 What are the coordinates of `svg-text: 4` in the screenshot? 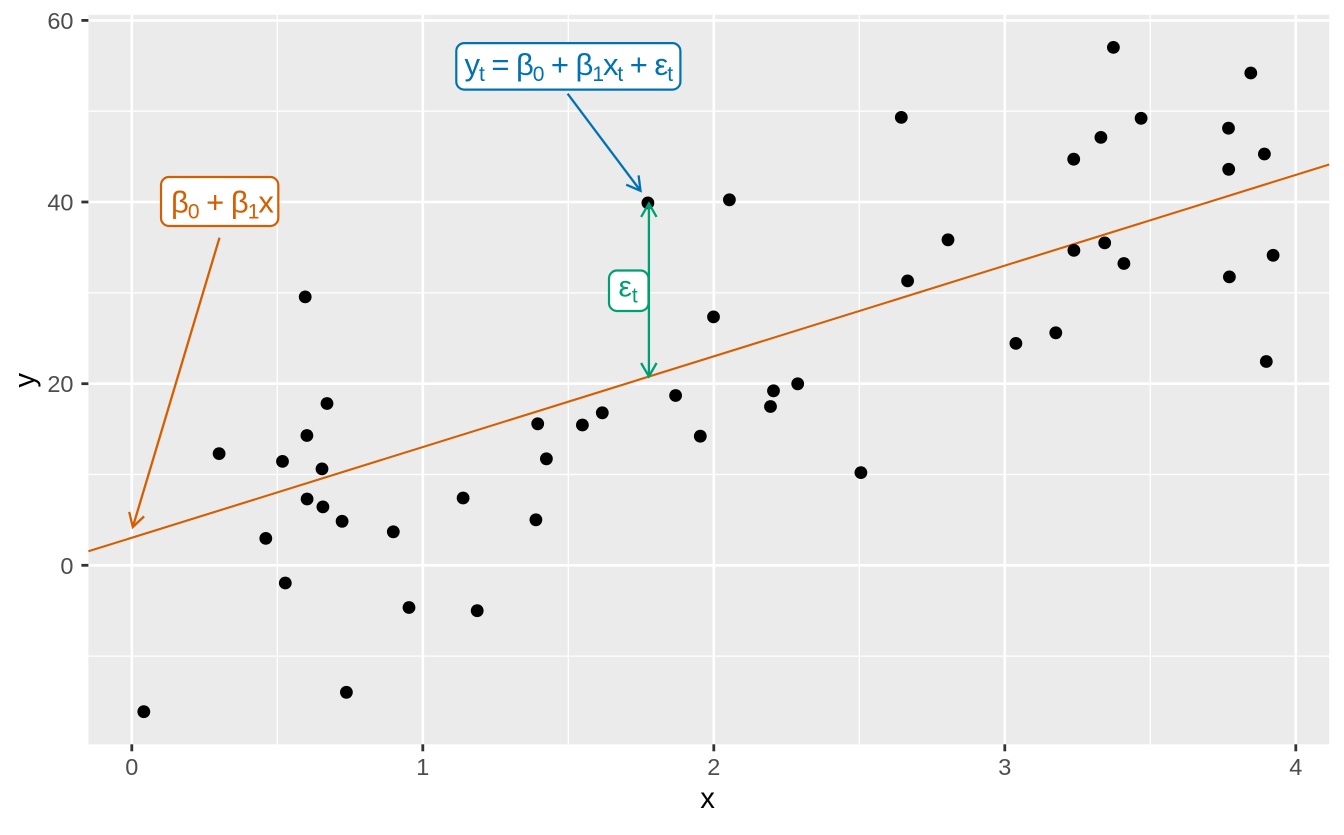 It's located at (1295, 767).